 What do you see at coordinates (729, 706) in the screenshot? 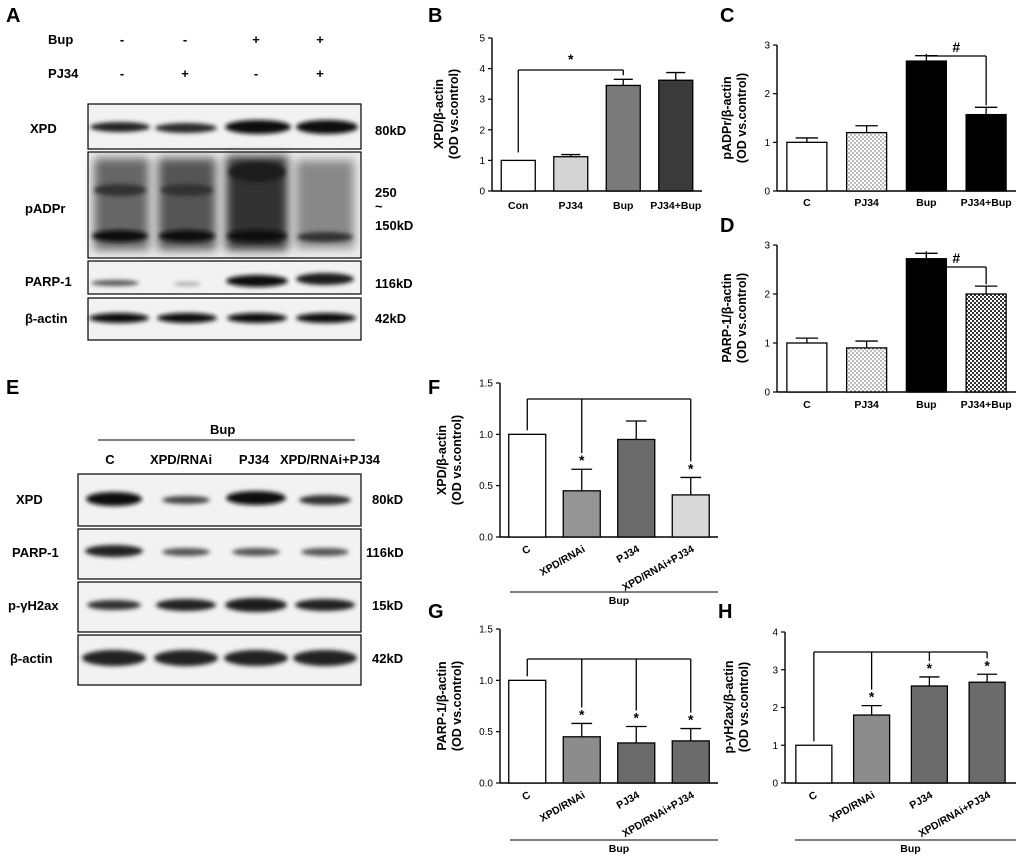
I see `y-axis-label-h-line-1: p-γH2ax/β-actin` at bounding box center [729, 706].